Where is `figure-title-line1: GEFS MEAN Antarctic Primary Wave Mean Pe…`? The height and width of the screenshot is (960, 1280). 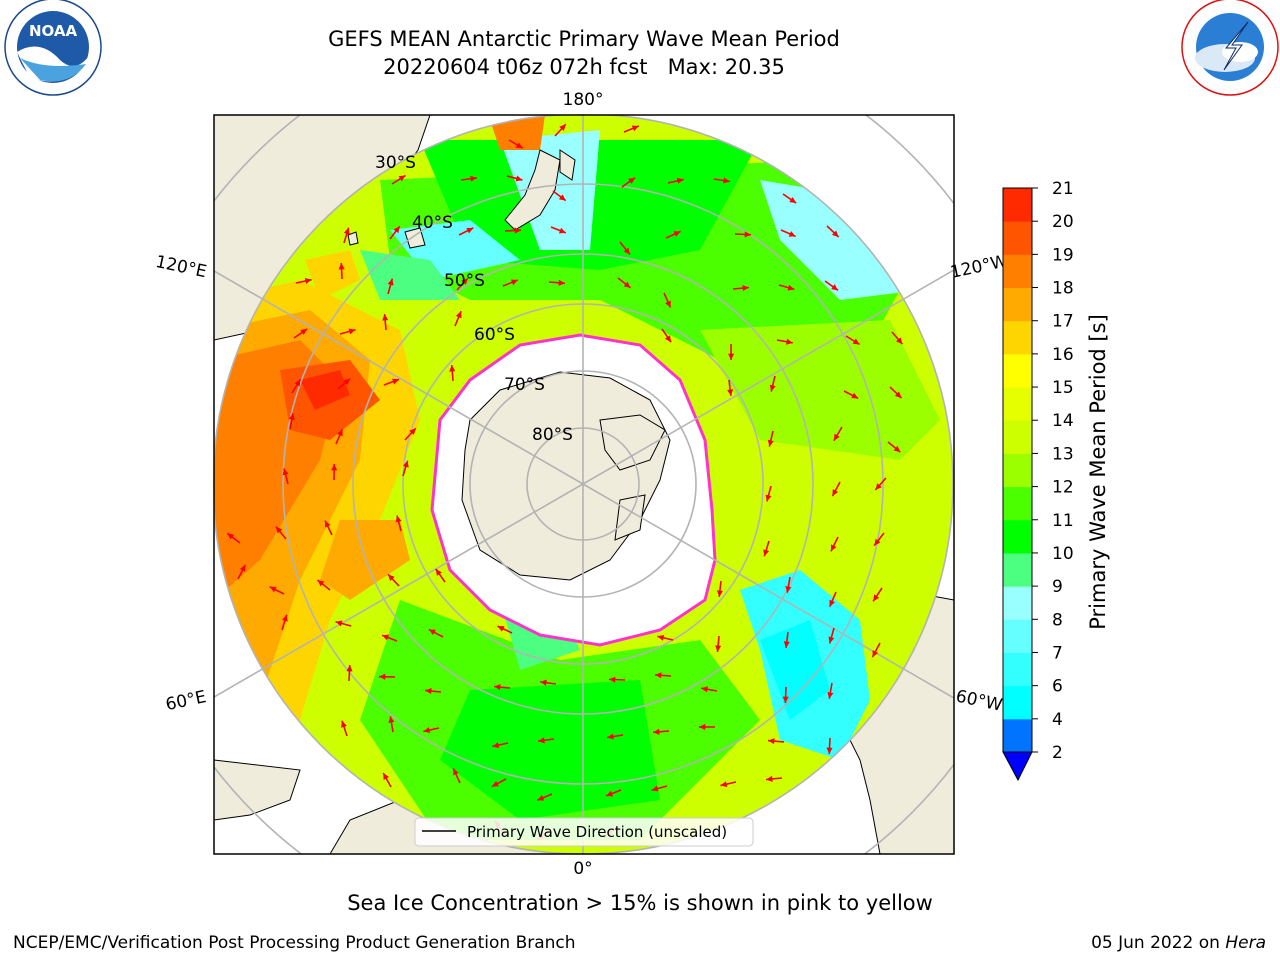
figure-title-line1: GEFS MEAN Antarctic Primary Wave Mean Pe… is located at coordinates (584, 39).